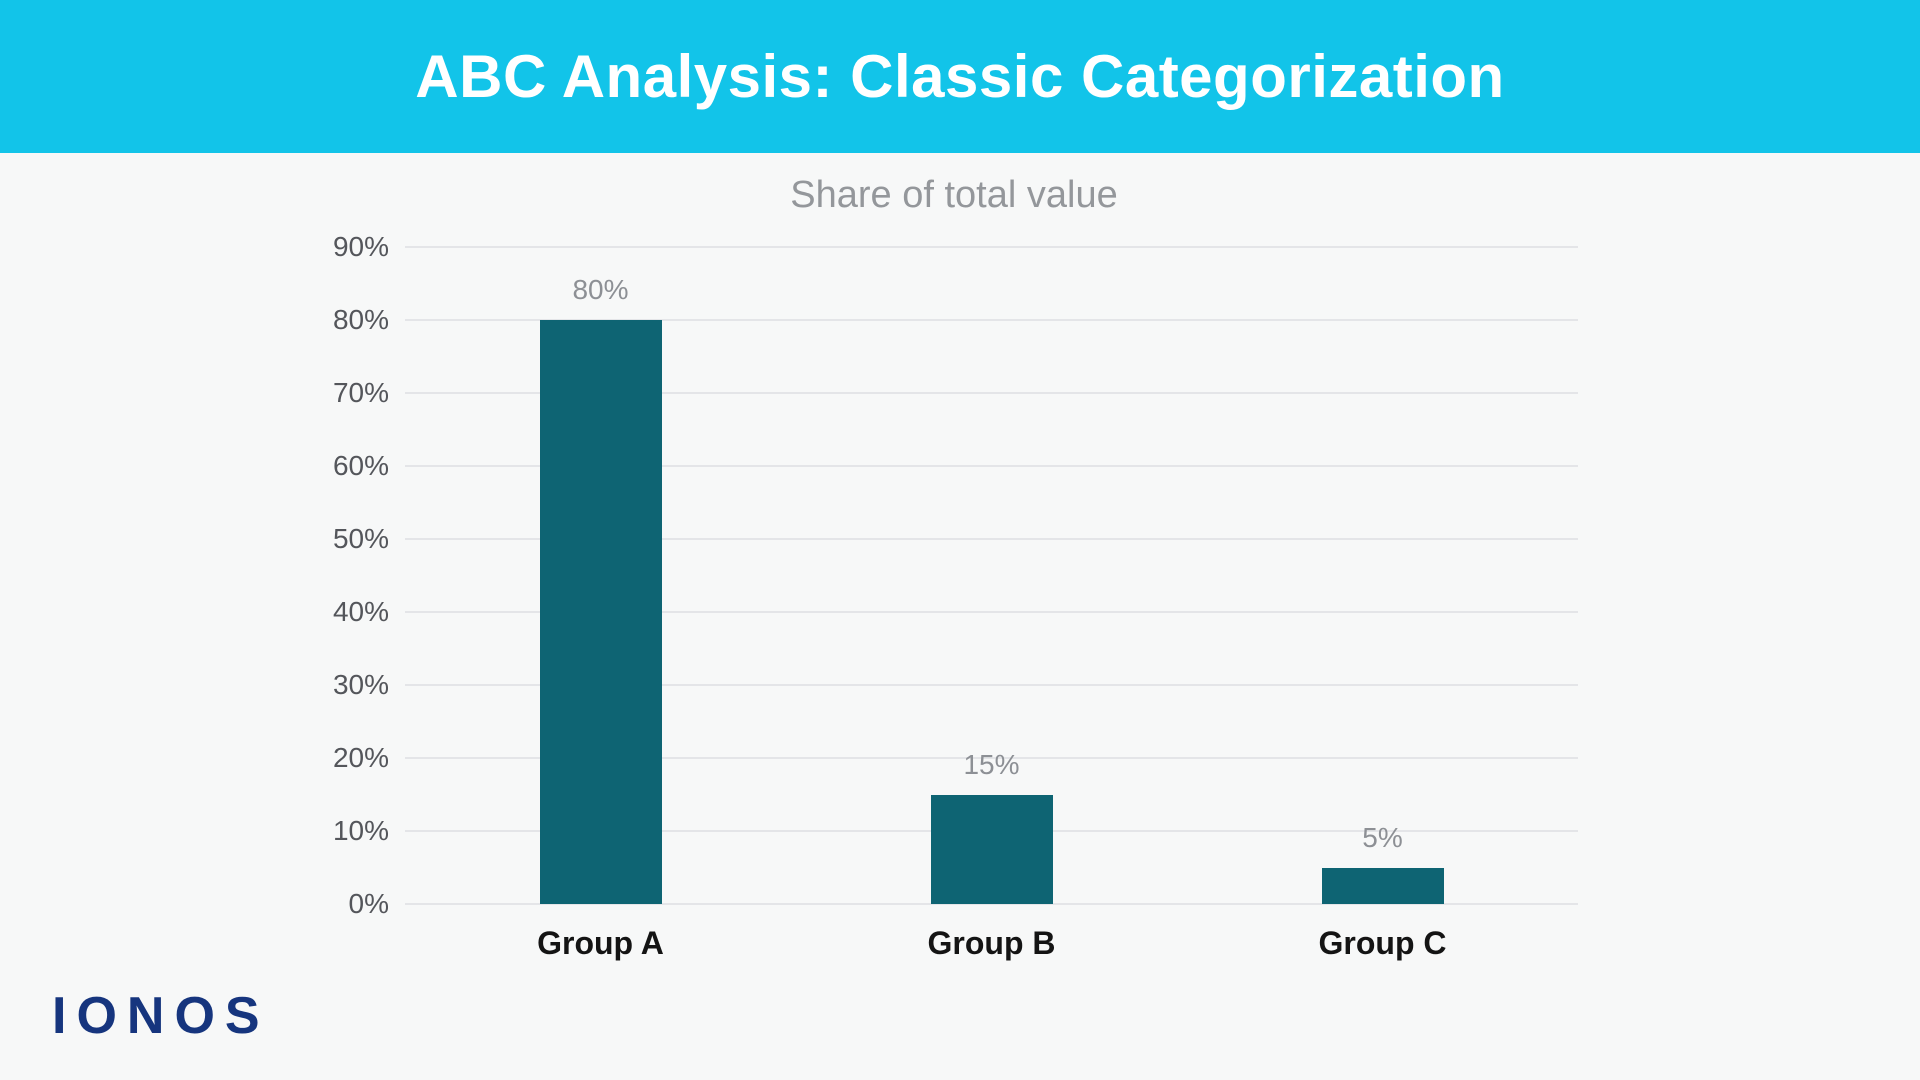  Describe the element at coordinates (991, 849) in the screenshot. I see `bar-group-b` at that location.